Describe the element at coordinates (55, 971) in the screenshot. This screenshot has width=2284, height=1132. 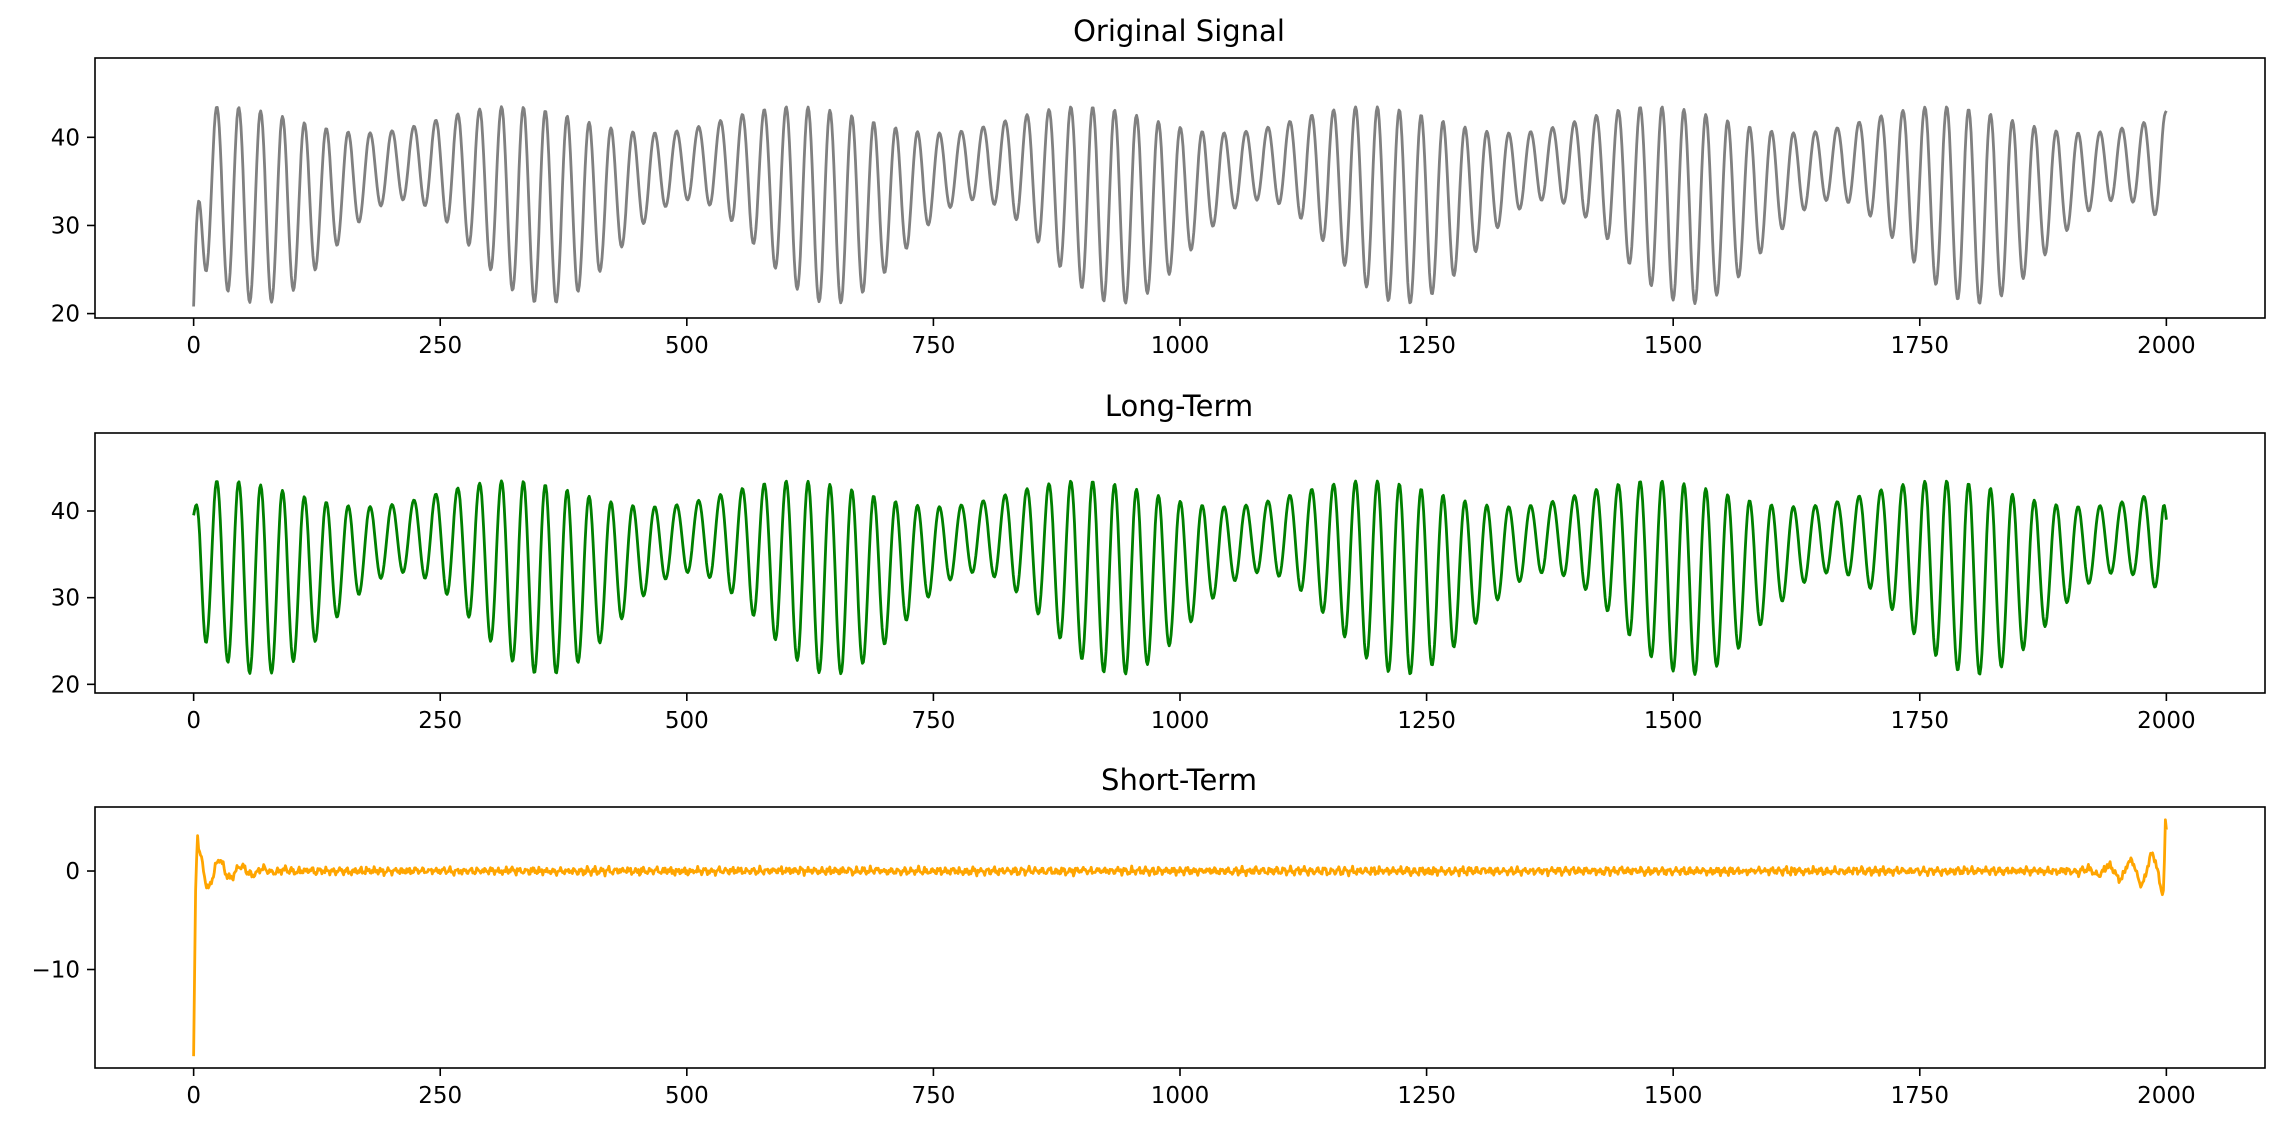
I see `y-tick-label: −10` at that location.